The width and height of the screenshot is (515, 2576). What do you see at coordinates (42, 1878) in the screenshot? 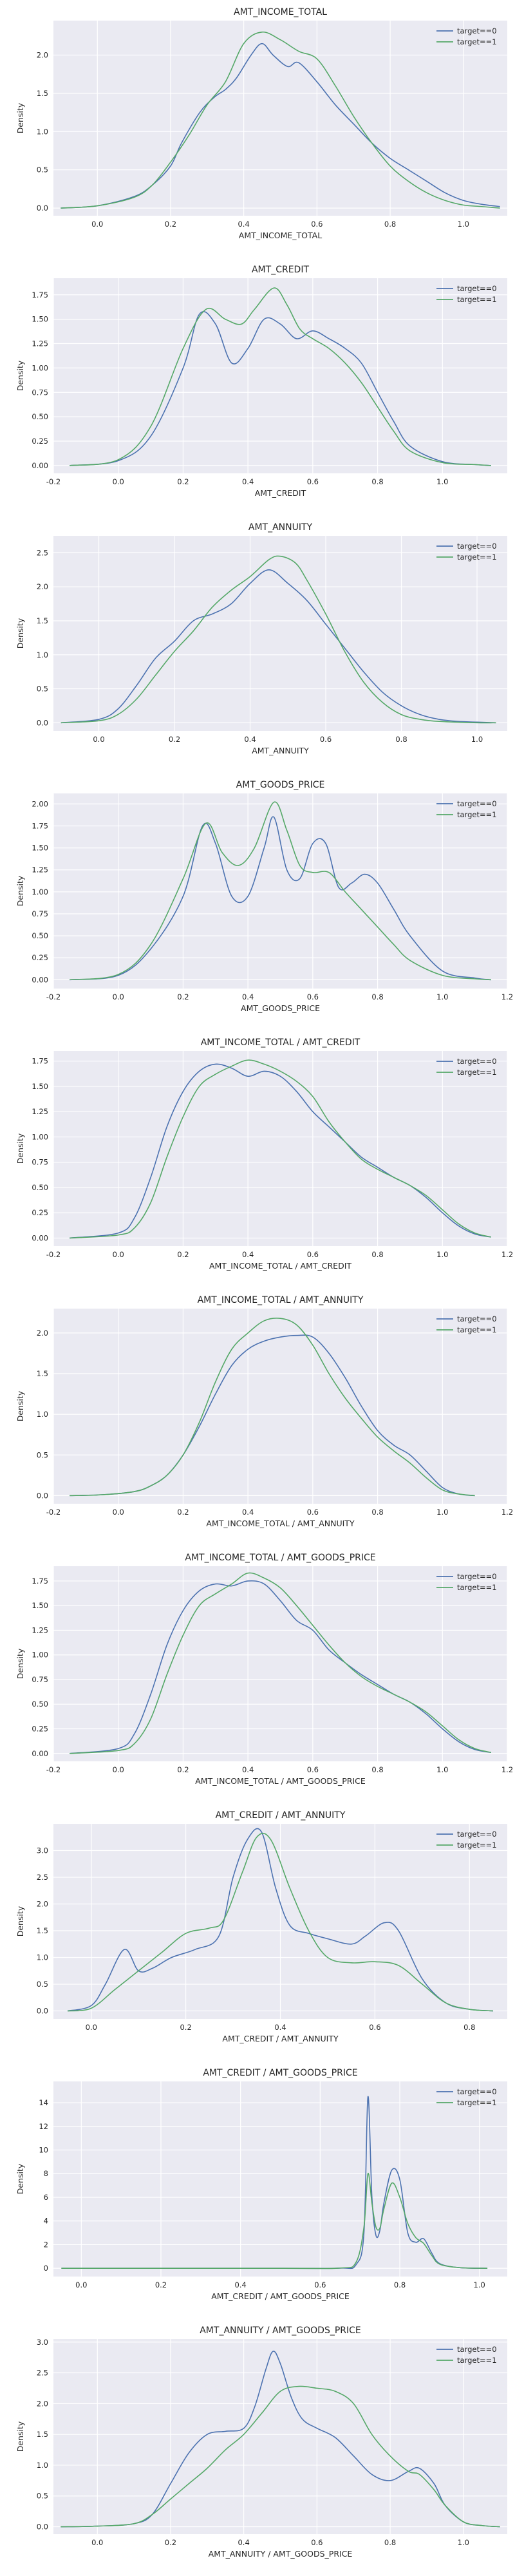
I see `y-tick-label: 2.5` at bounding box center [42, 1878].